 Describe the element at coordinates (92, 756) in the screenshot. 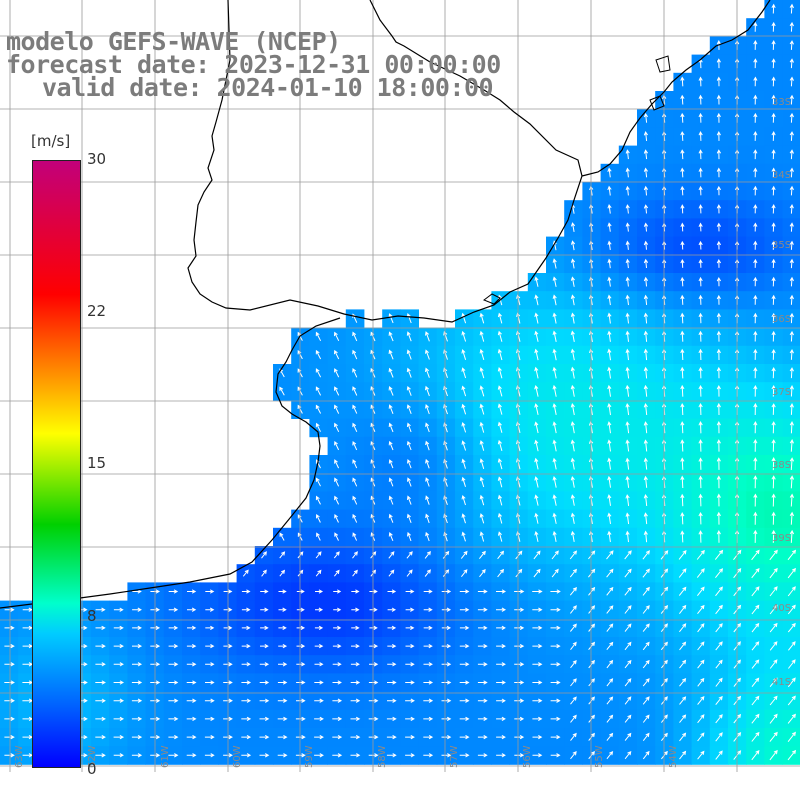

I see `lon-label: 62W` at that location.